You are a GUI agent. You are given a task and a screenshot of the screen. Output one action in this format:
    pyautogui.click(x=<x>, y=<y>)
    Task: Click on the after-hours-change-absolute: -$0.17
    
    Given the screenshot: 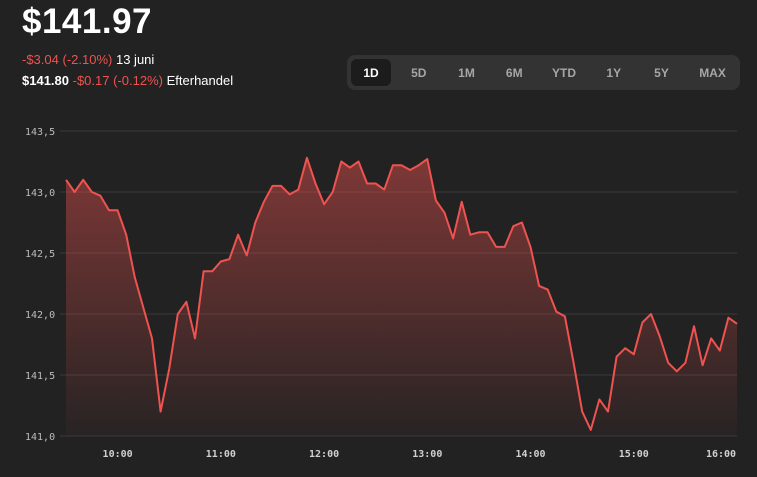 What is the action you would take?
    pyautogui.click(x=91, y=80)
    